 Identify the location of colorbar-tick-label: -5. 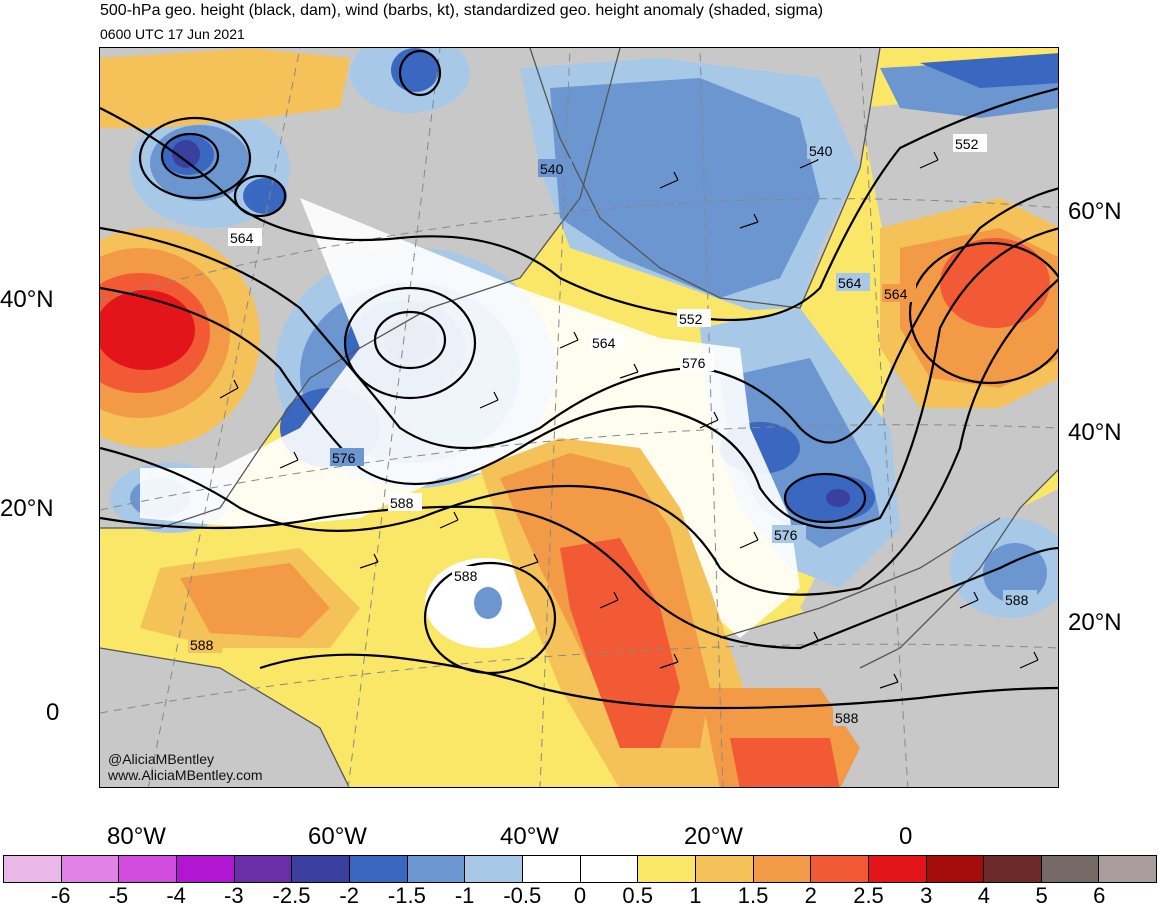
(118, 895).